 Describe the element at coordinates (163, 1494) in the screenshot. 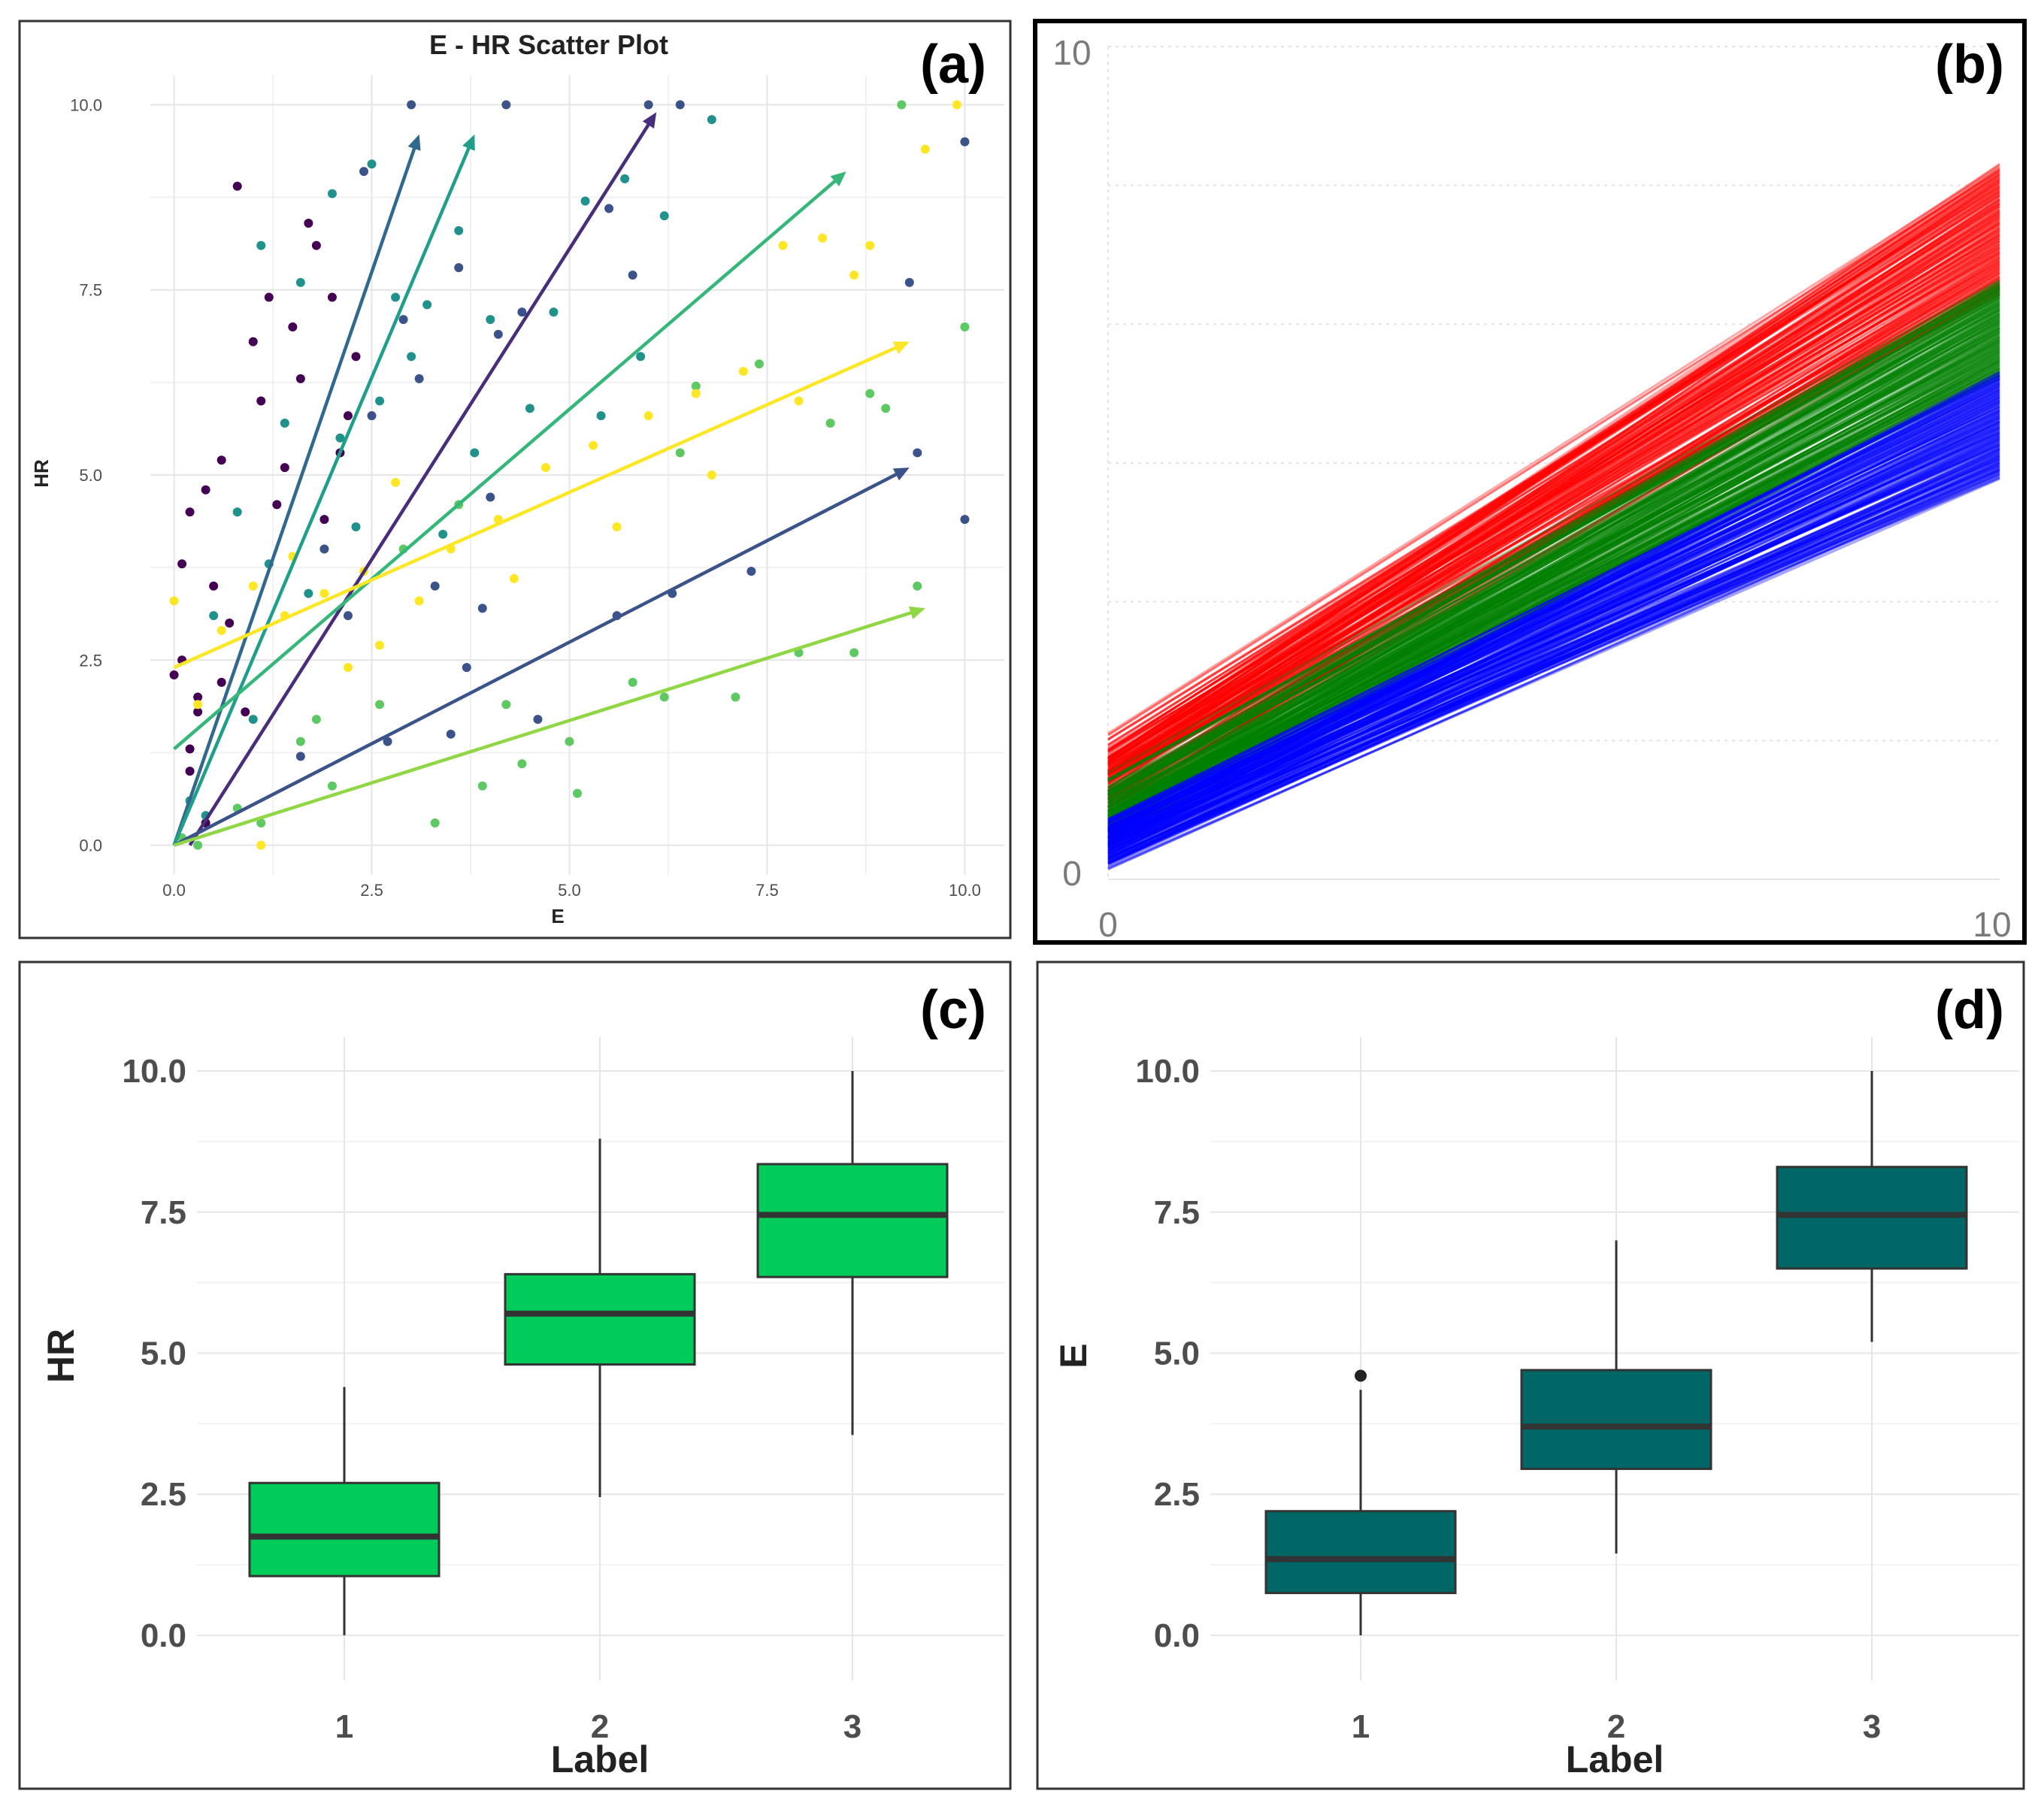

I see `boxplot-y-tick-label: 2.5` at that location.